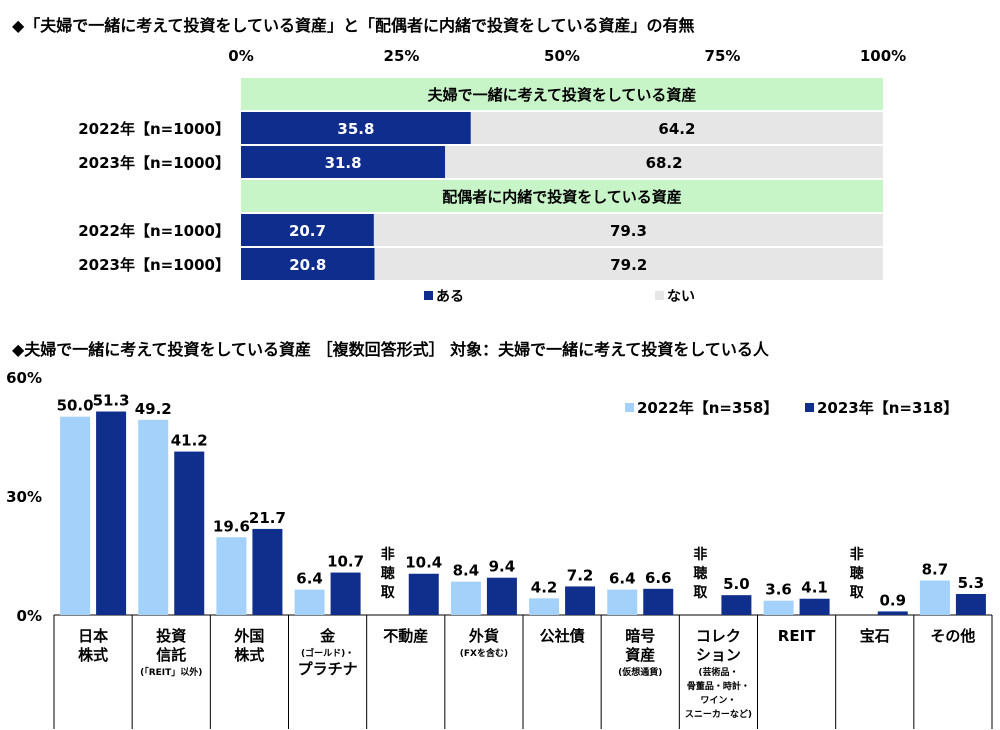 This screenshot has width=1000, height=730. Describe the element at coordinates (153, 409) in the screenshot. I see `data-label: 49.2` at that location.